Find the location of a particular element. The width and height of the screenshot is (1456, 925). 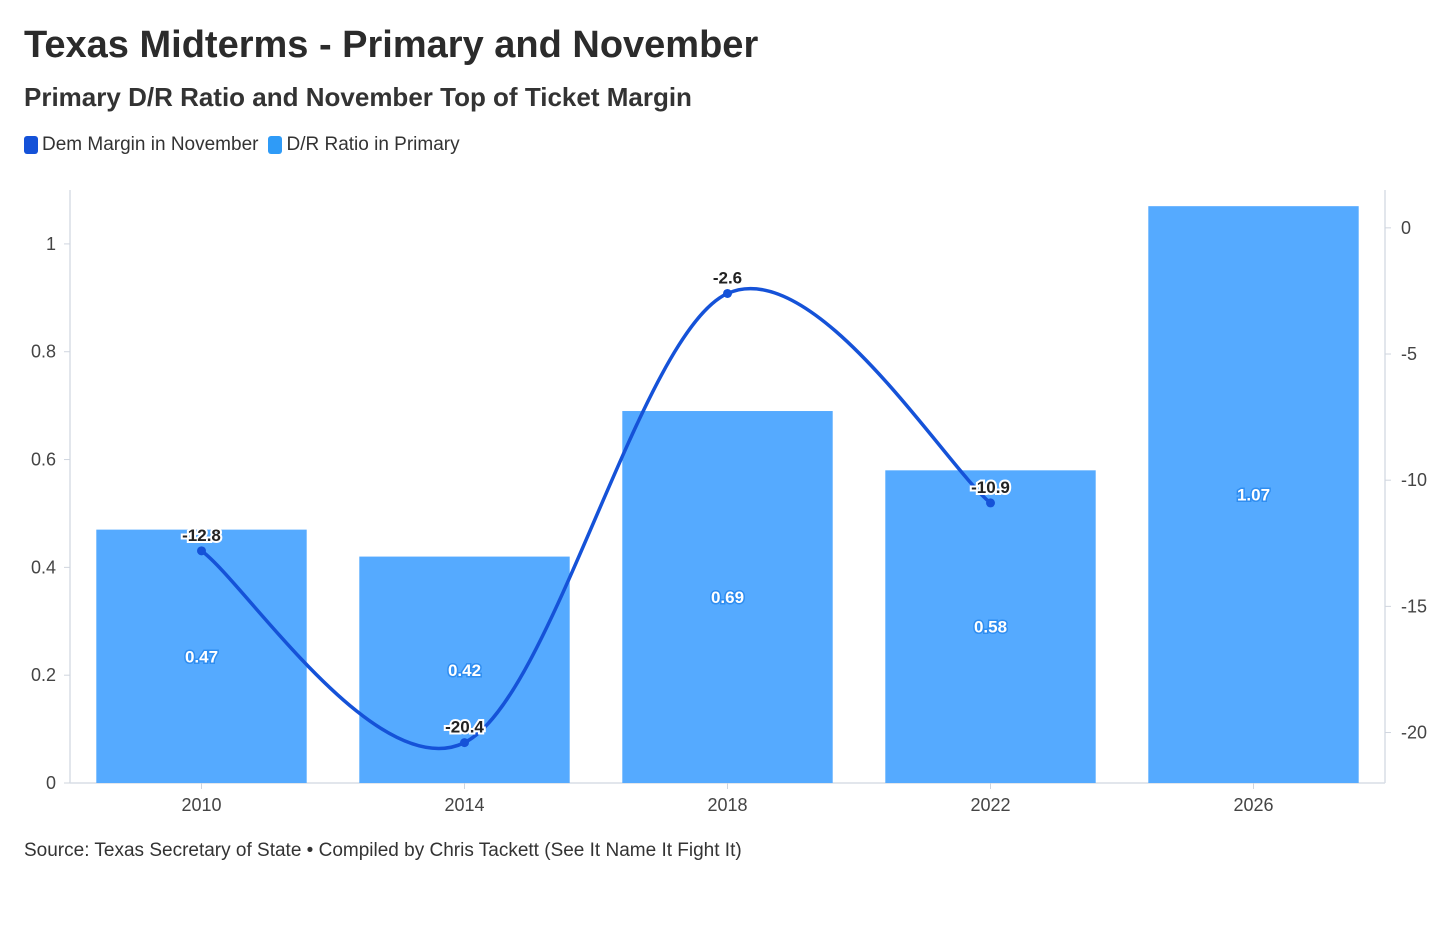

right-tick-label: -10 is located at coordinates (1414, 480).